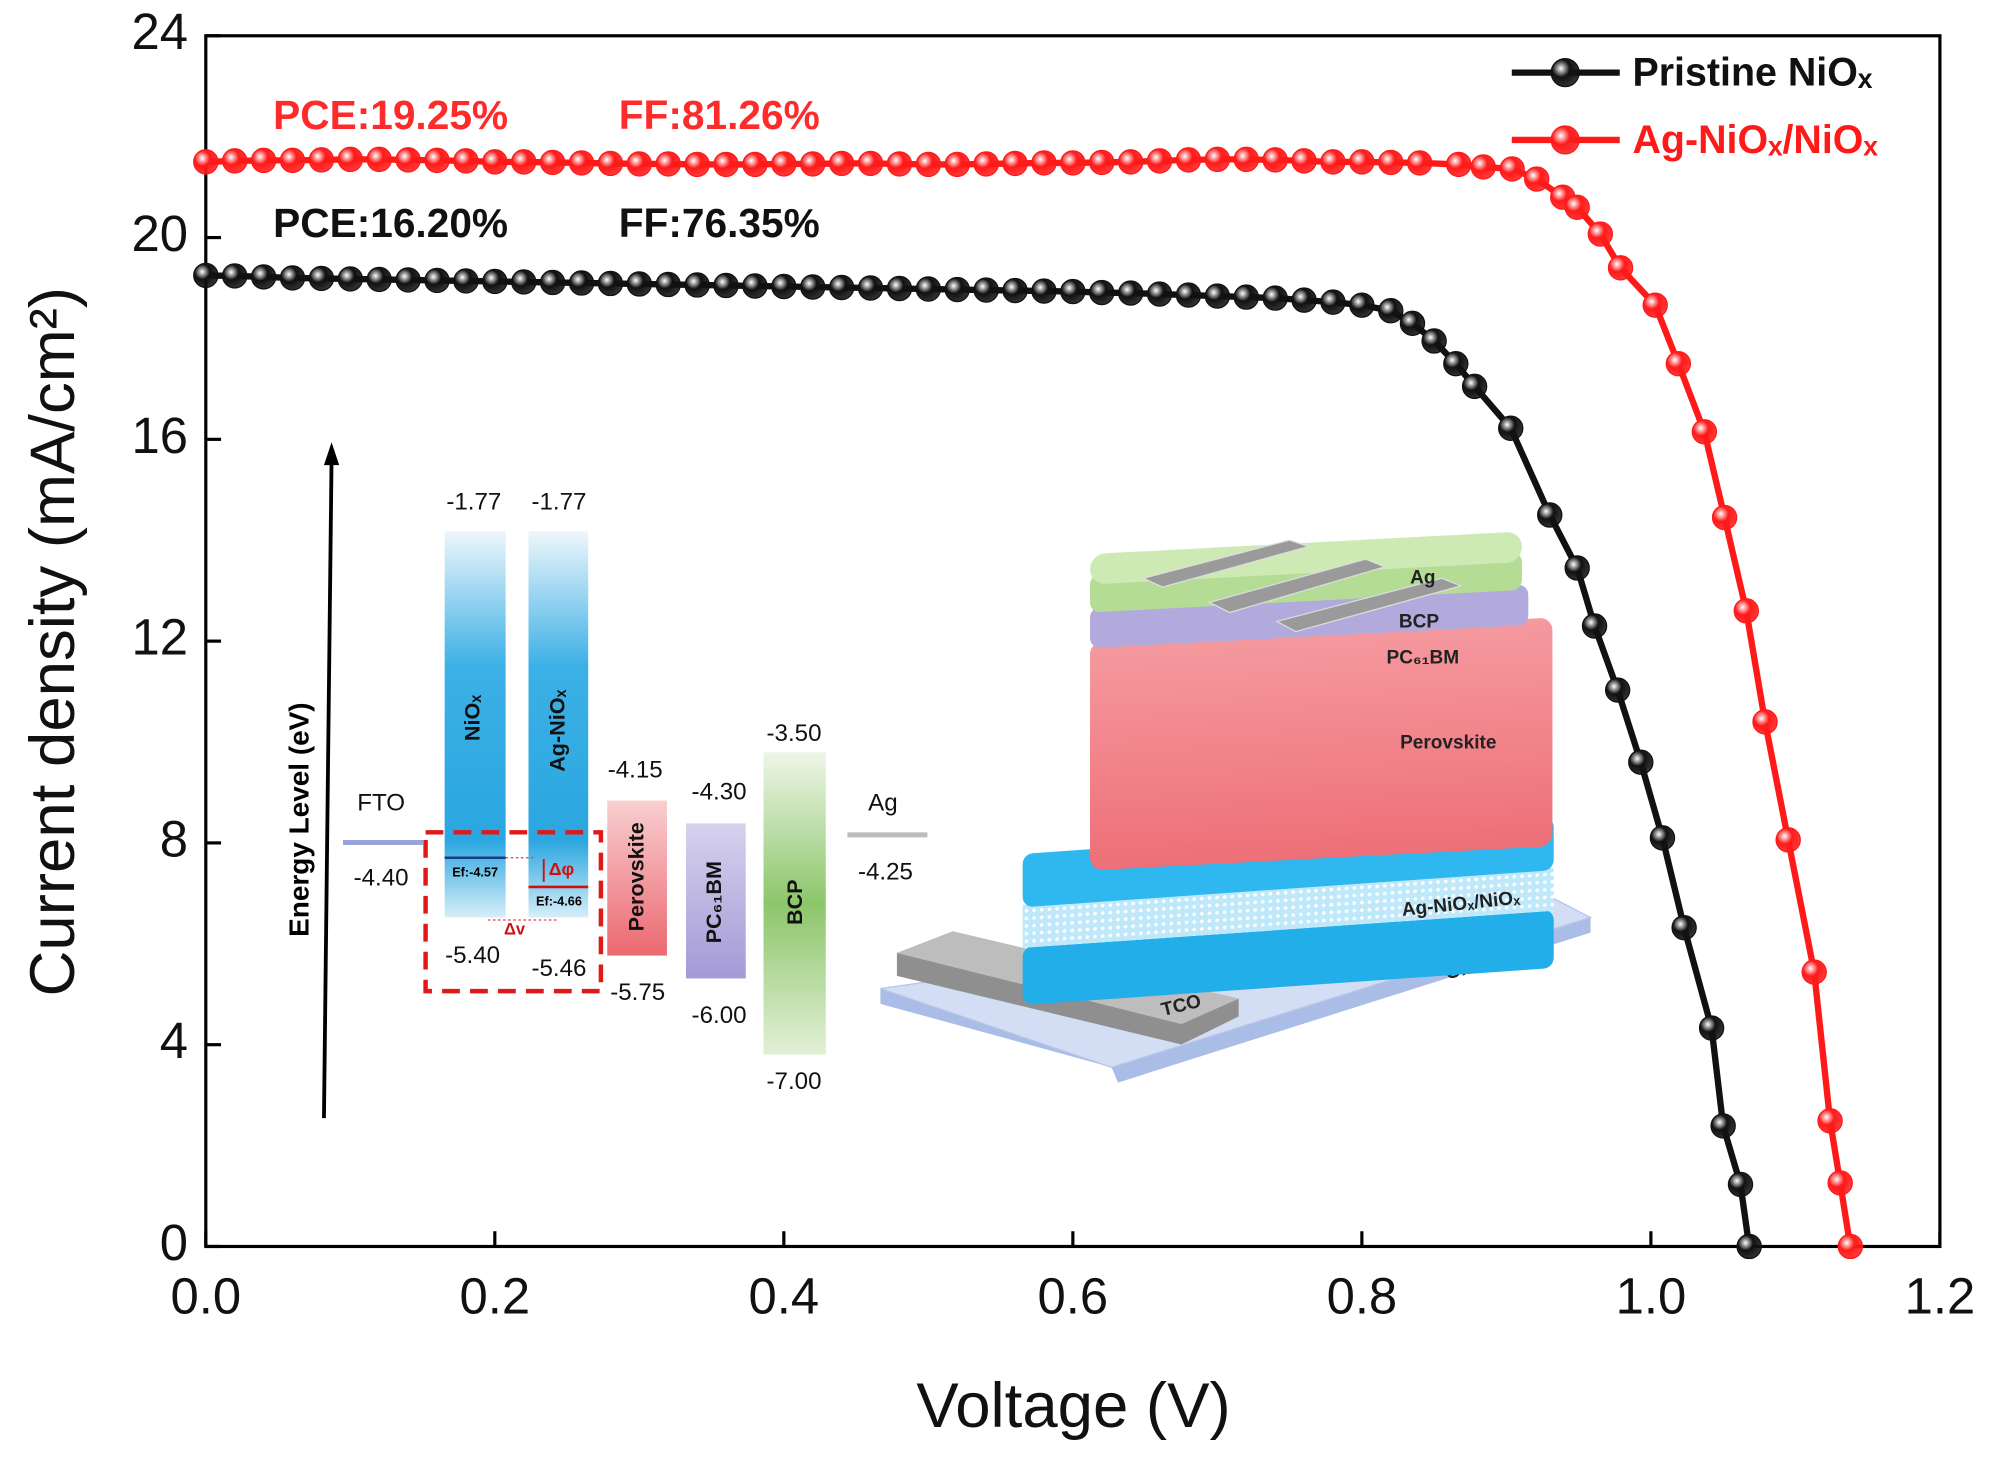 The height and width of the screenshot is (1469, 1992). I want to click on layer-label: PC₆₁BM, so click(1423, 657).